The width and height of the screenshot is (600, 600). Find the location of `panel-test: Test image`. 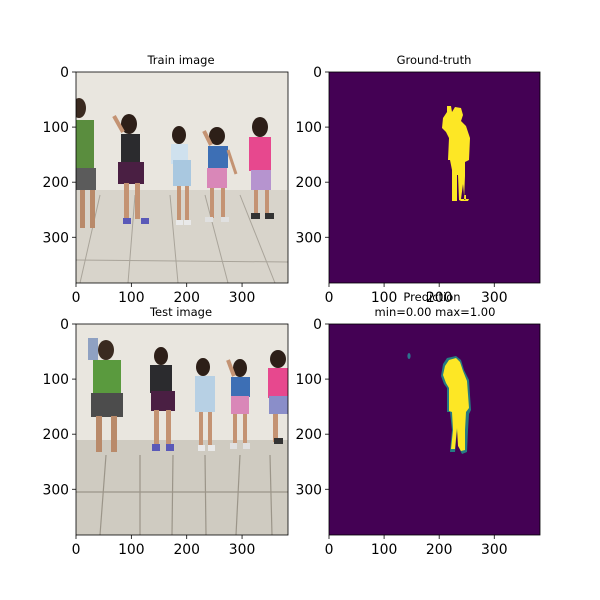

panel-test: Test image is located at coordinates (182, 420).